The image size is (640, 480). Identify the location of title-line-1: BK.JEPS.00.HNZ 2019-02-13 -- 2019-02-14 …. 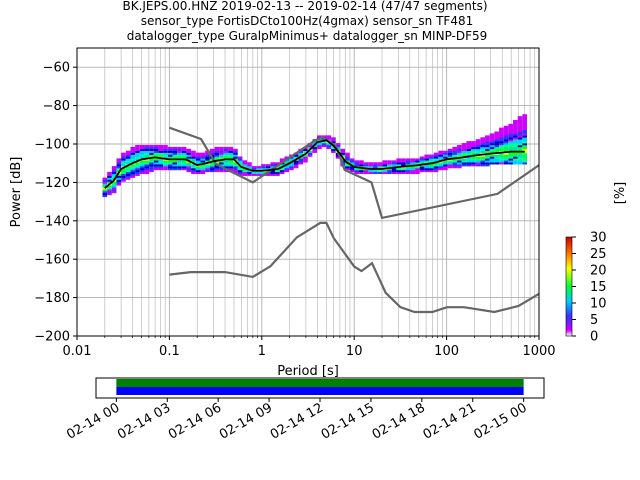
(304, 6).